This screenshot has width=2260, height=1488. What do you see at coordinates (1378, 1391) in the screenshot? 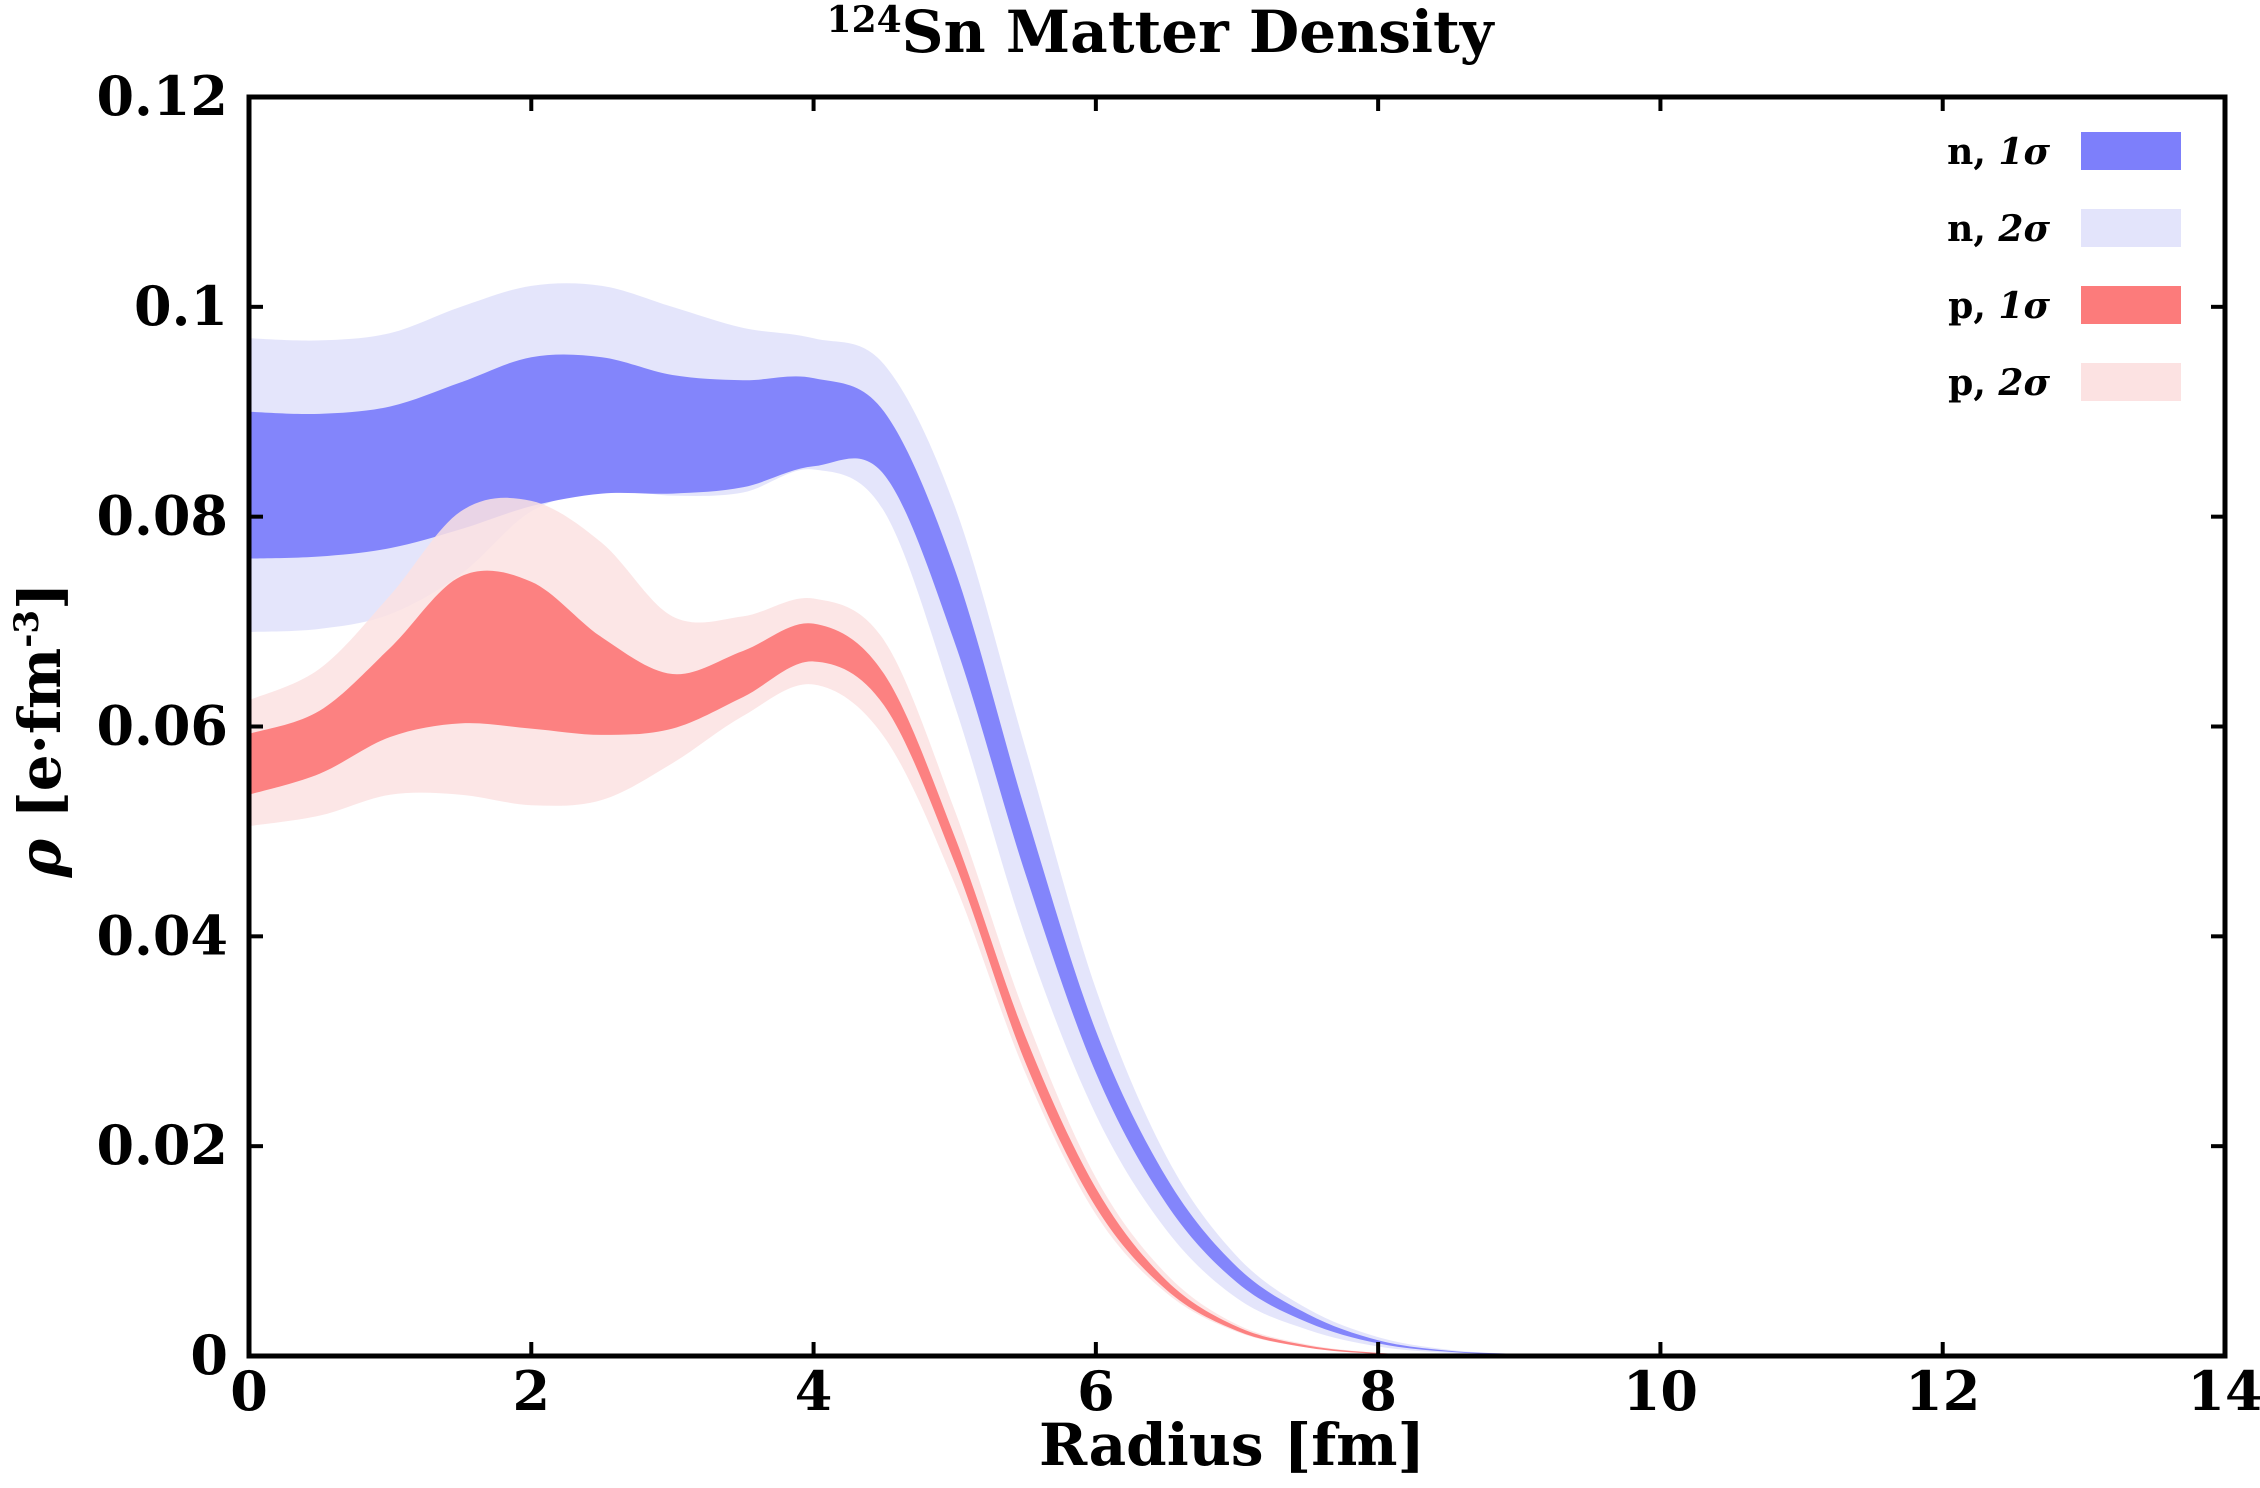
I see `x-tick-label: 8` at bounding box center [1378, 1391].